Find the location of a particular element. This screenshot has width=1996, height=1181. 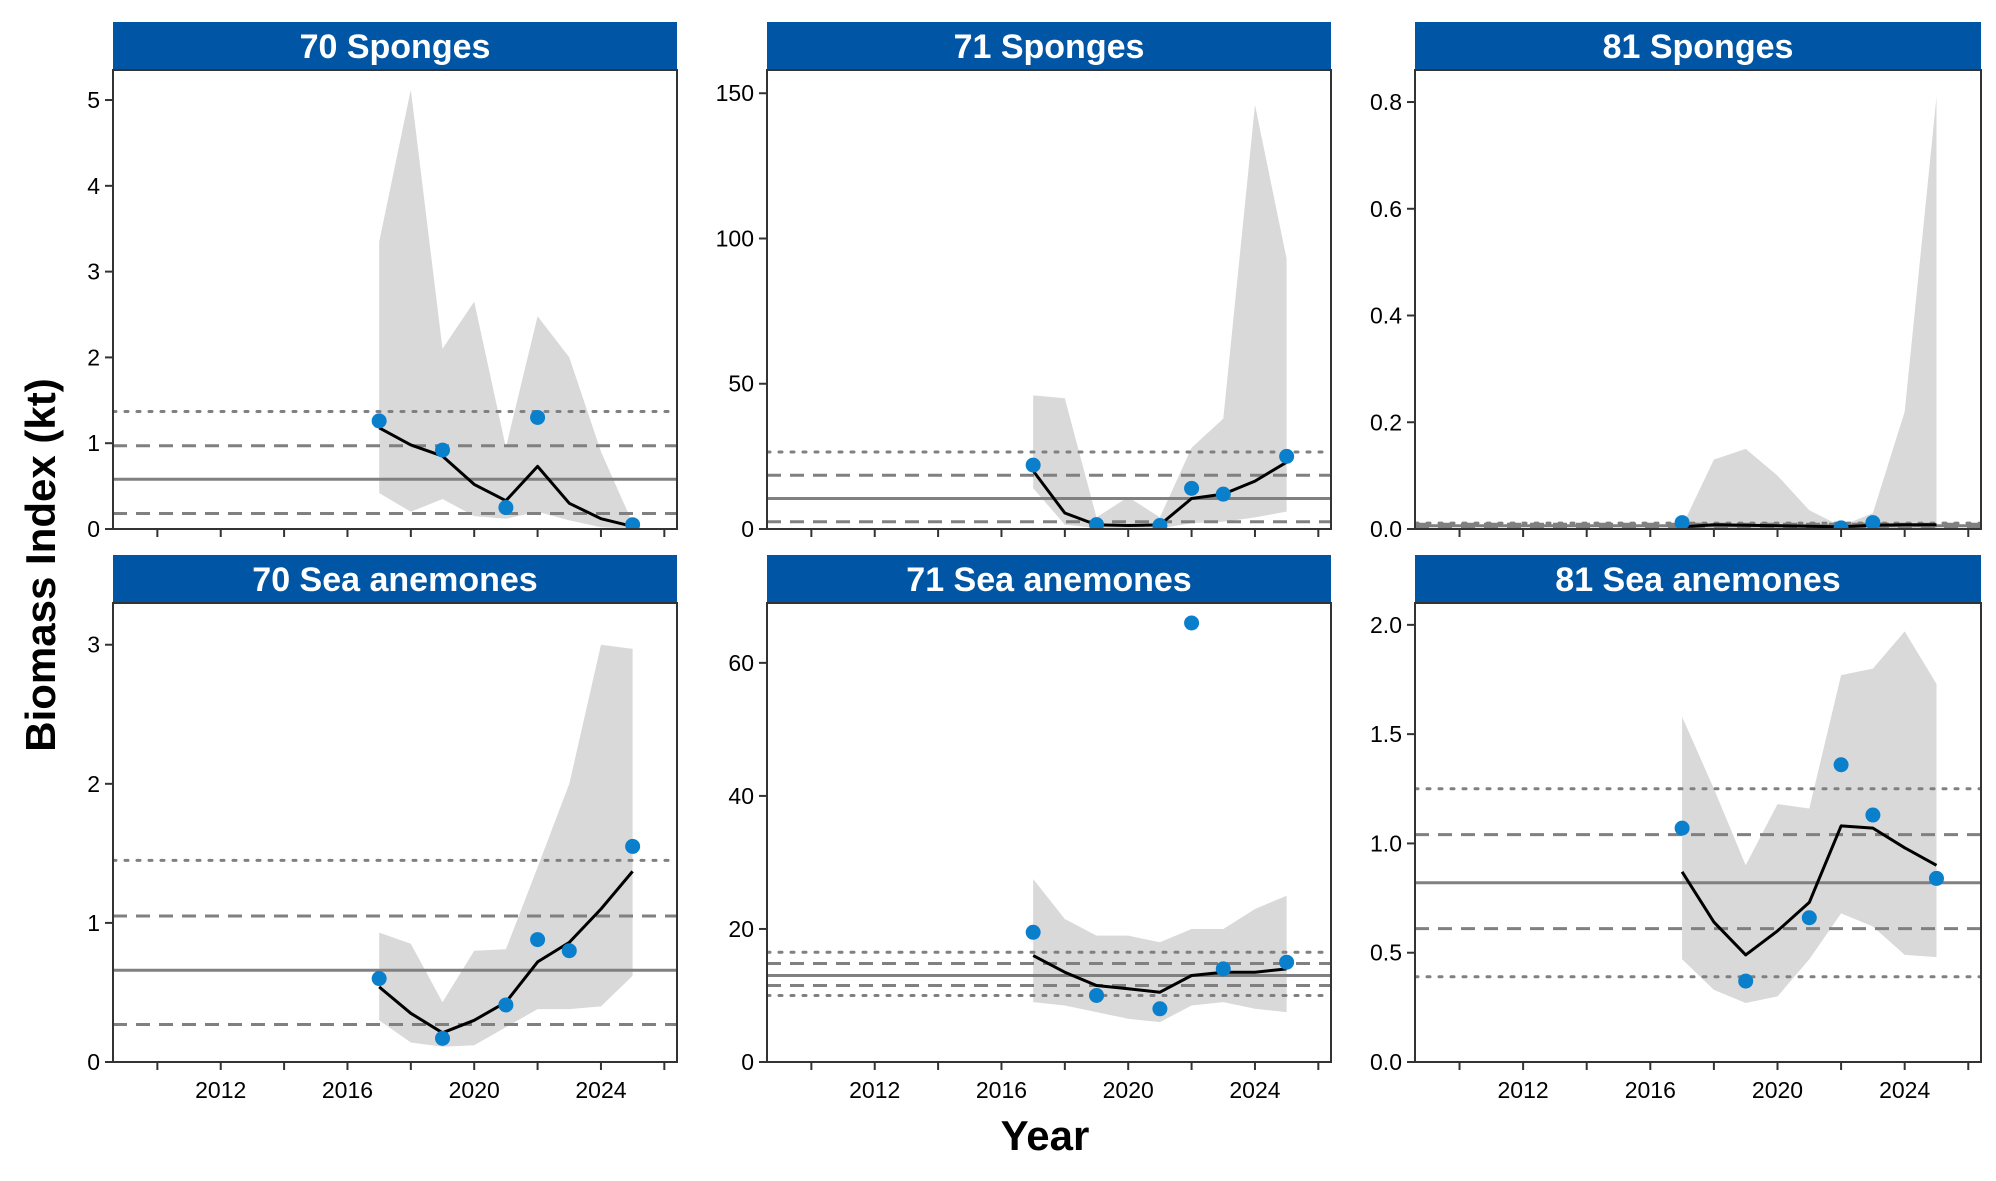

y-tick-label: 0.4 is located at coordinates (1386, 316).